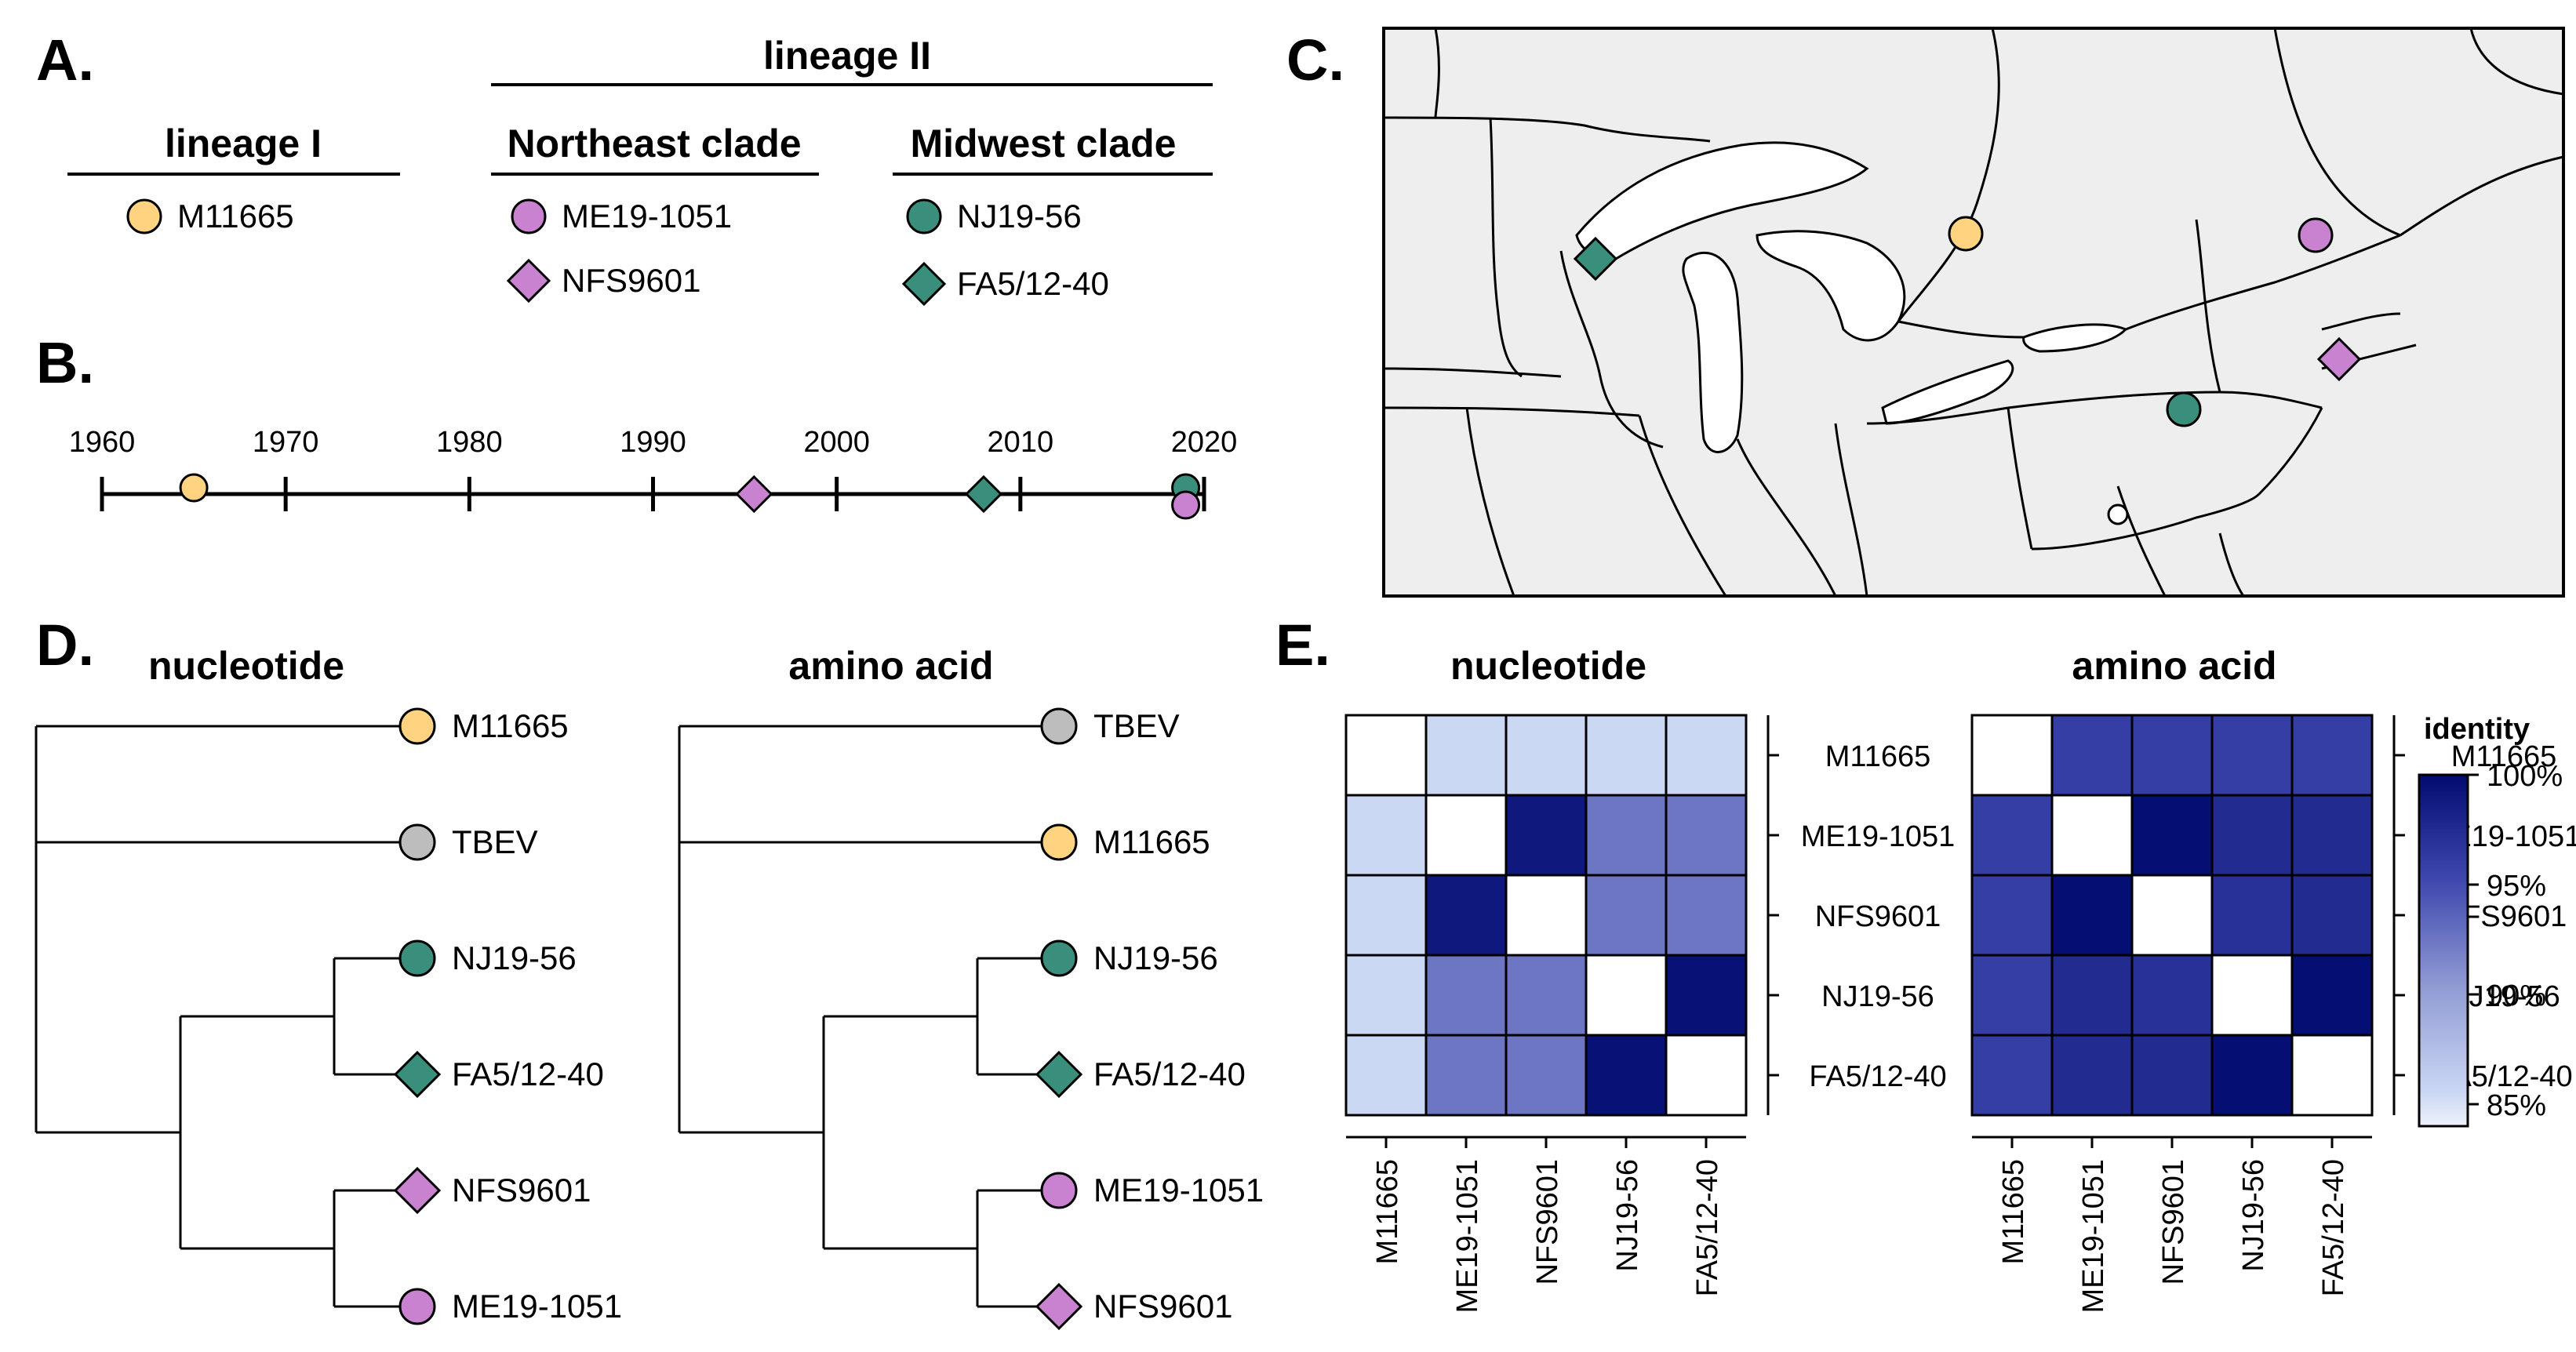  Describe the element at coordinates (847, 56) in the screenshot. I see `lineage-ii-header: lineage II` at that location.